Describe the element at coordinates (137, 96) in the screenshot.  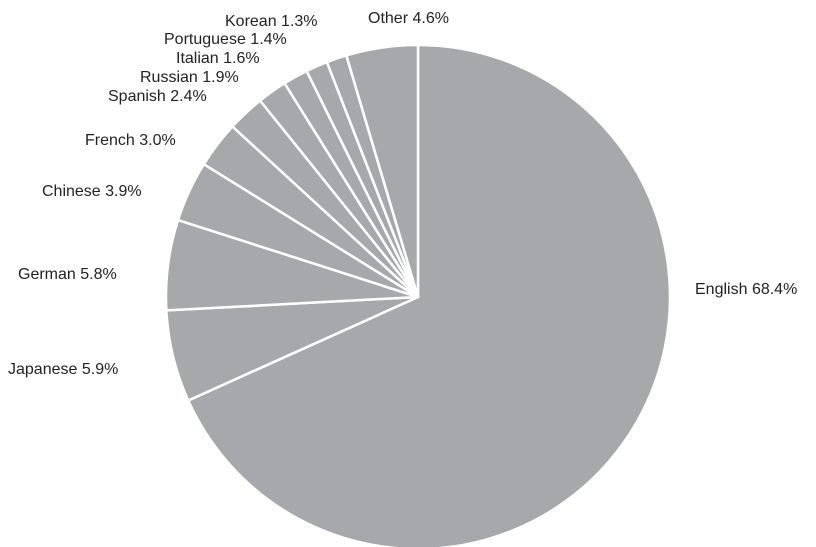
I see `slice-category: Spanish` at that location.